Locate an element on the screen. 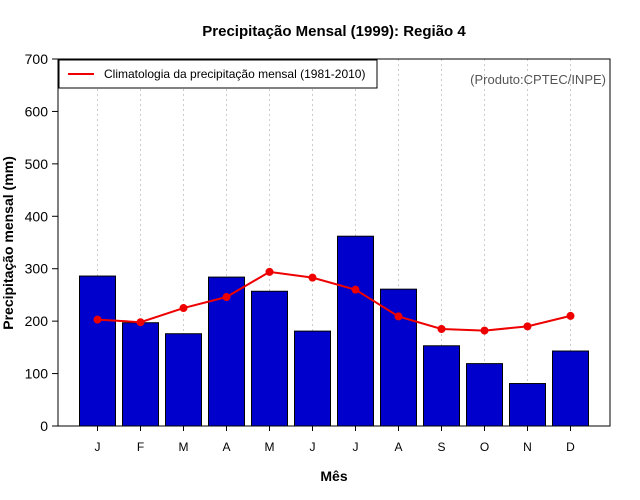 This screenshot has height=500, width=640. climatology-points-layer is located at coordinates (334, 301).